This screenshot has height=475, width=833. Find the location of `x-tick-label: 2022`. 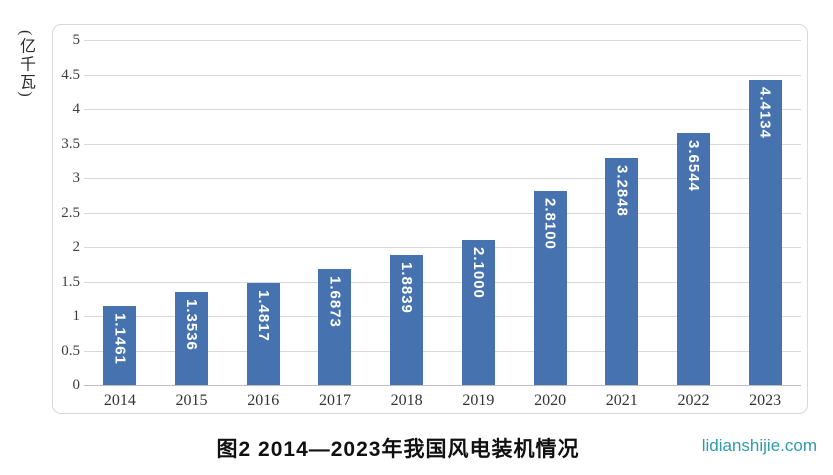

x-tick-label: 2022 is located at coordinates (693, 400).